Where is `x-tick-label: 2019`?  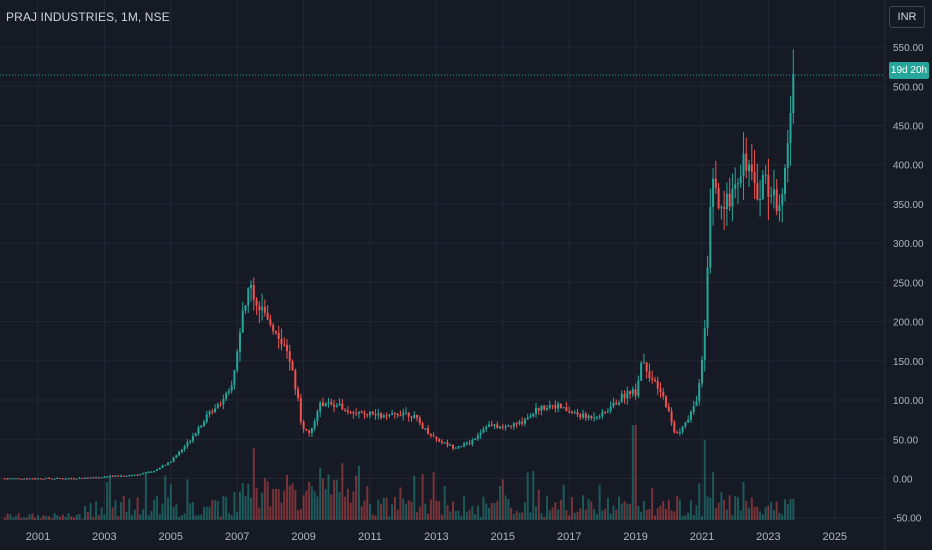 x-tick-label: 2019 is located at coordinates (635, 537).